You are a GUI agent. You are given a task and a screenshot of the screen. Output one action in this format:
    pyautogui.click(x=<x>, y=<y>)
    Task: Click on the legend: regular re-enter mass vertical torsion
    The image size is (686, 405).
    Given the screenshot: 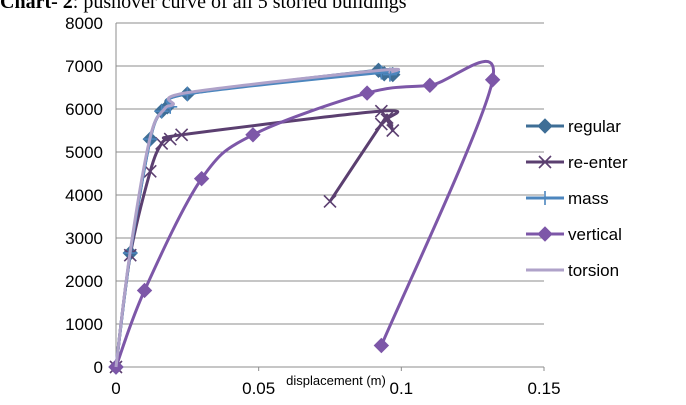 What is the action you would take?
    pyautogui.click(x=577, y=198)
    